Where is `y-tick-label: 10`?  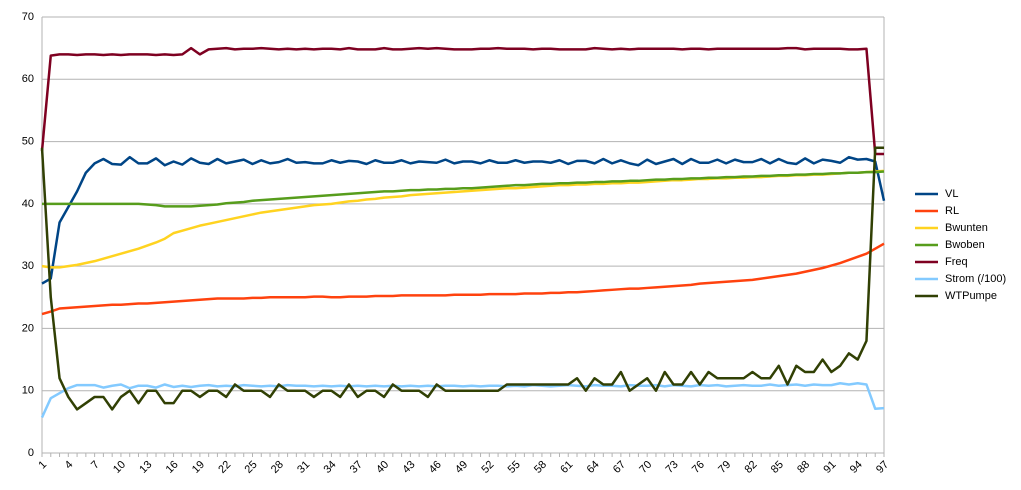 y-tick-label: 10 is located at coordinates (28, 391).